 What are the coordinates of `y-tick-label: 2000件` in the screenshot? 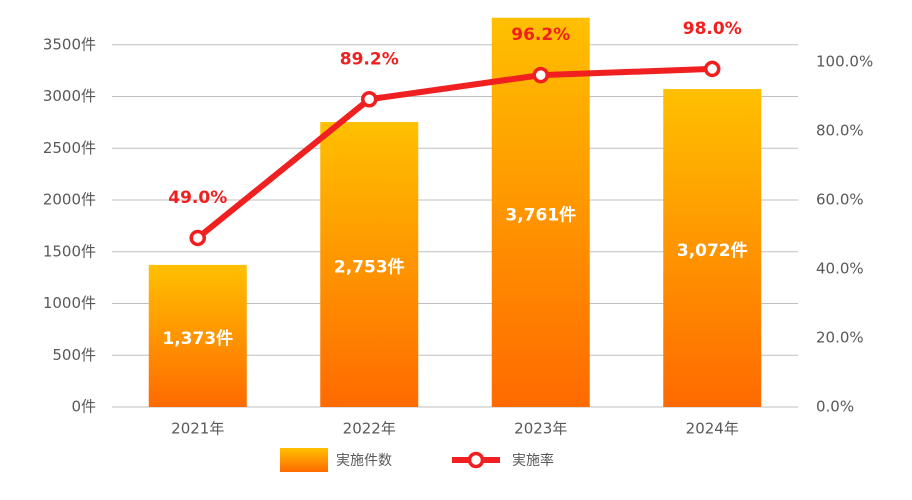 It's located at (69, 200).